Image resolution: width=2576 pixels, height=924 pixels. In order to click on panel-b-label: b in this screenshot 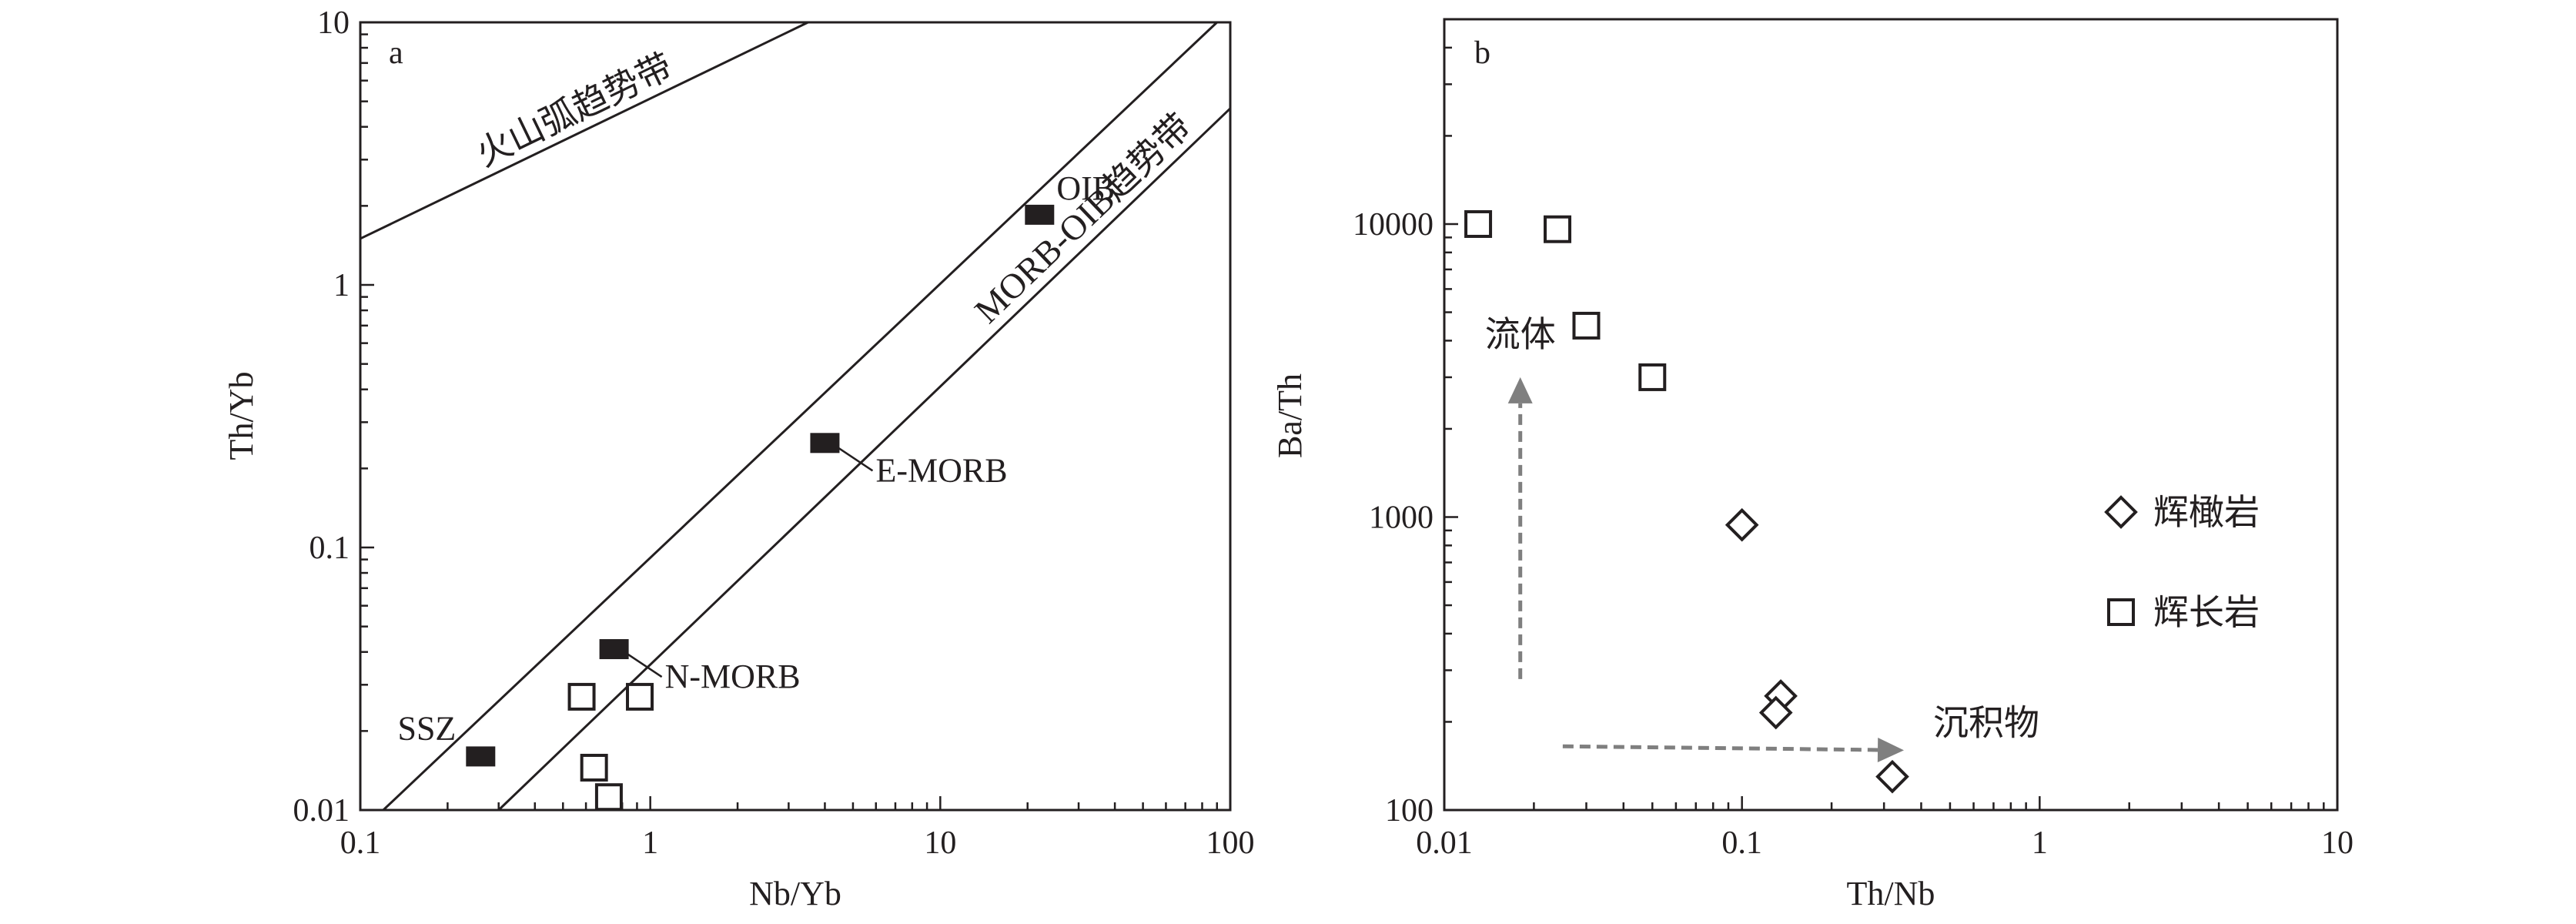, I will do `click(1482, 53)`.